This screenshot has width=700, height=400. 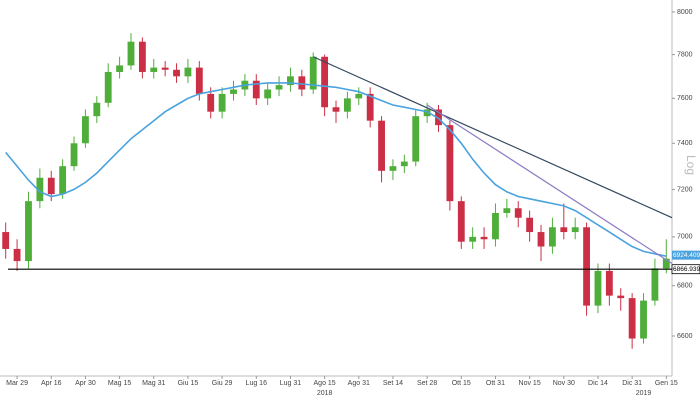 I want to click on y-tick-label: 7800, so click(x=685, y=54).